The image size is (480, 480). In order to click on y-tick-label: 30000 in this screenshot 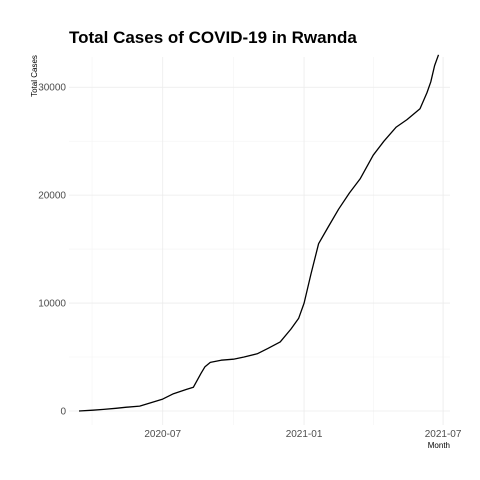, I will do `click(52, 88)`.